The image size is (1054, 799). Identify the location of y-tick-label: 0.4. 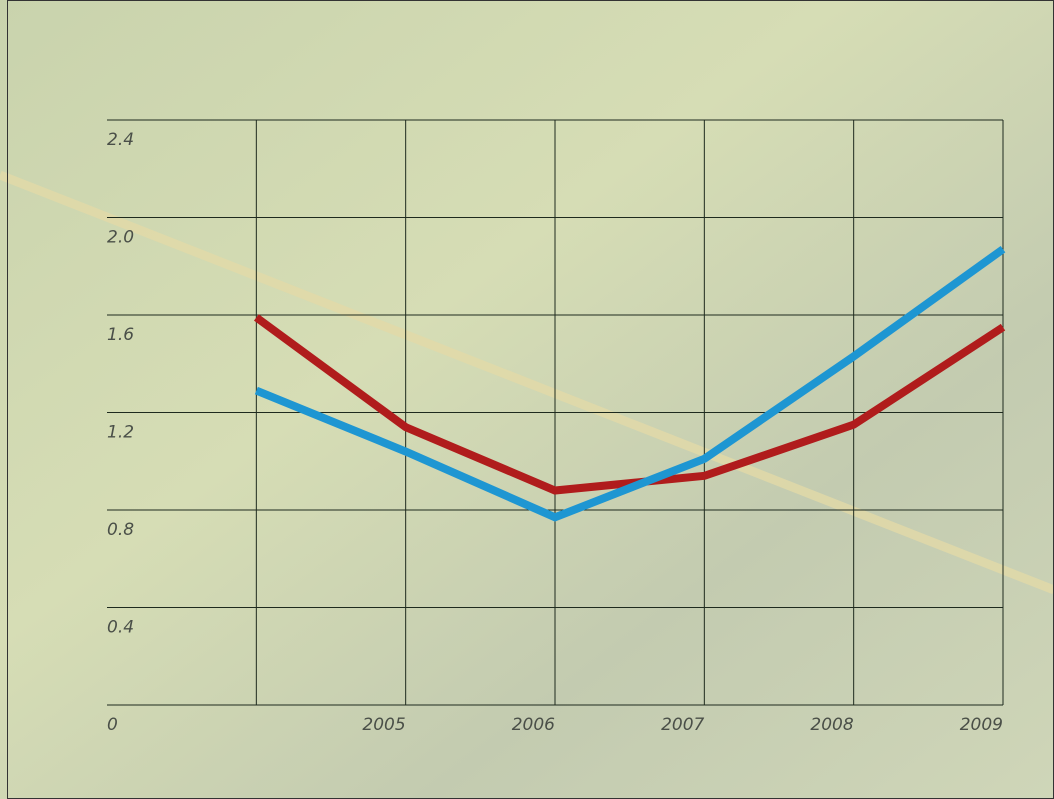
(120, 628).